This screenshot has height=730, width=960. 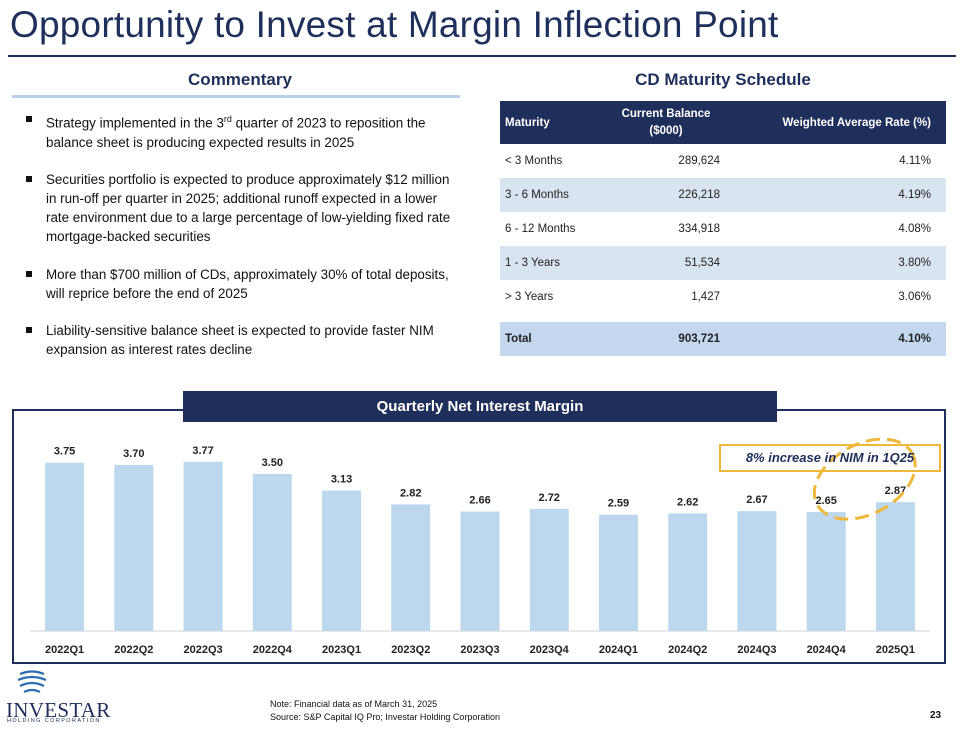 What do you see at coordinates (54, 721) in the screenshot?
I see `logo-subtitle: HOLDING CORPORATION` at bounding box center [54, 721].